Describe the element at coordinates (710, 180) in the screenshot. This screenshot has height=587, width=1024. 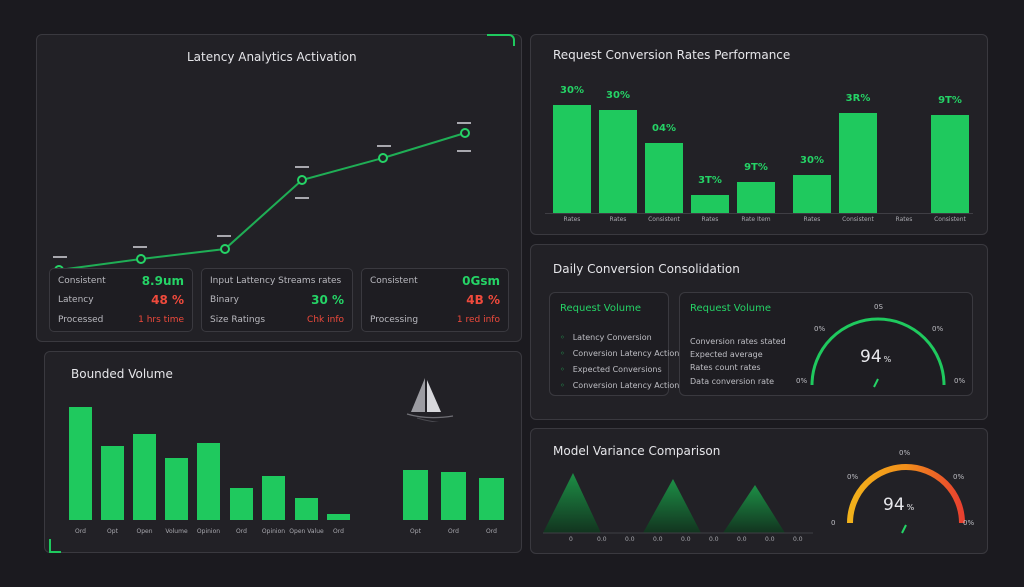
I see `bar-value-label: 3T%` at that location.